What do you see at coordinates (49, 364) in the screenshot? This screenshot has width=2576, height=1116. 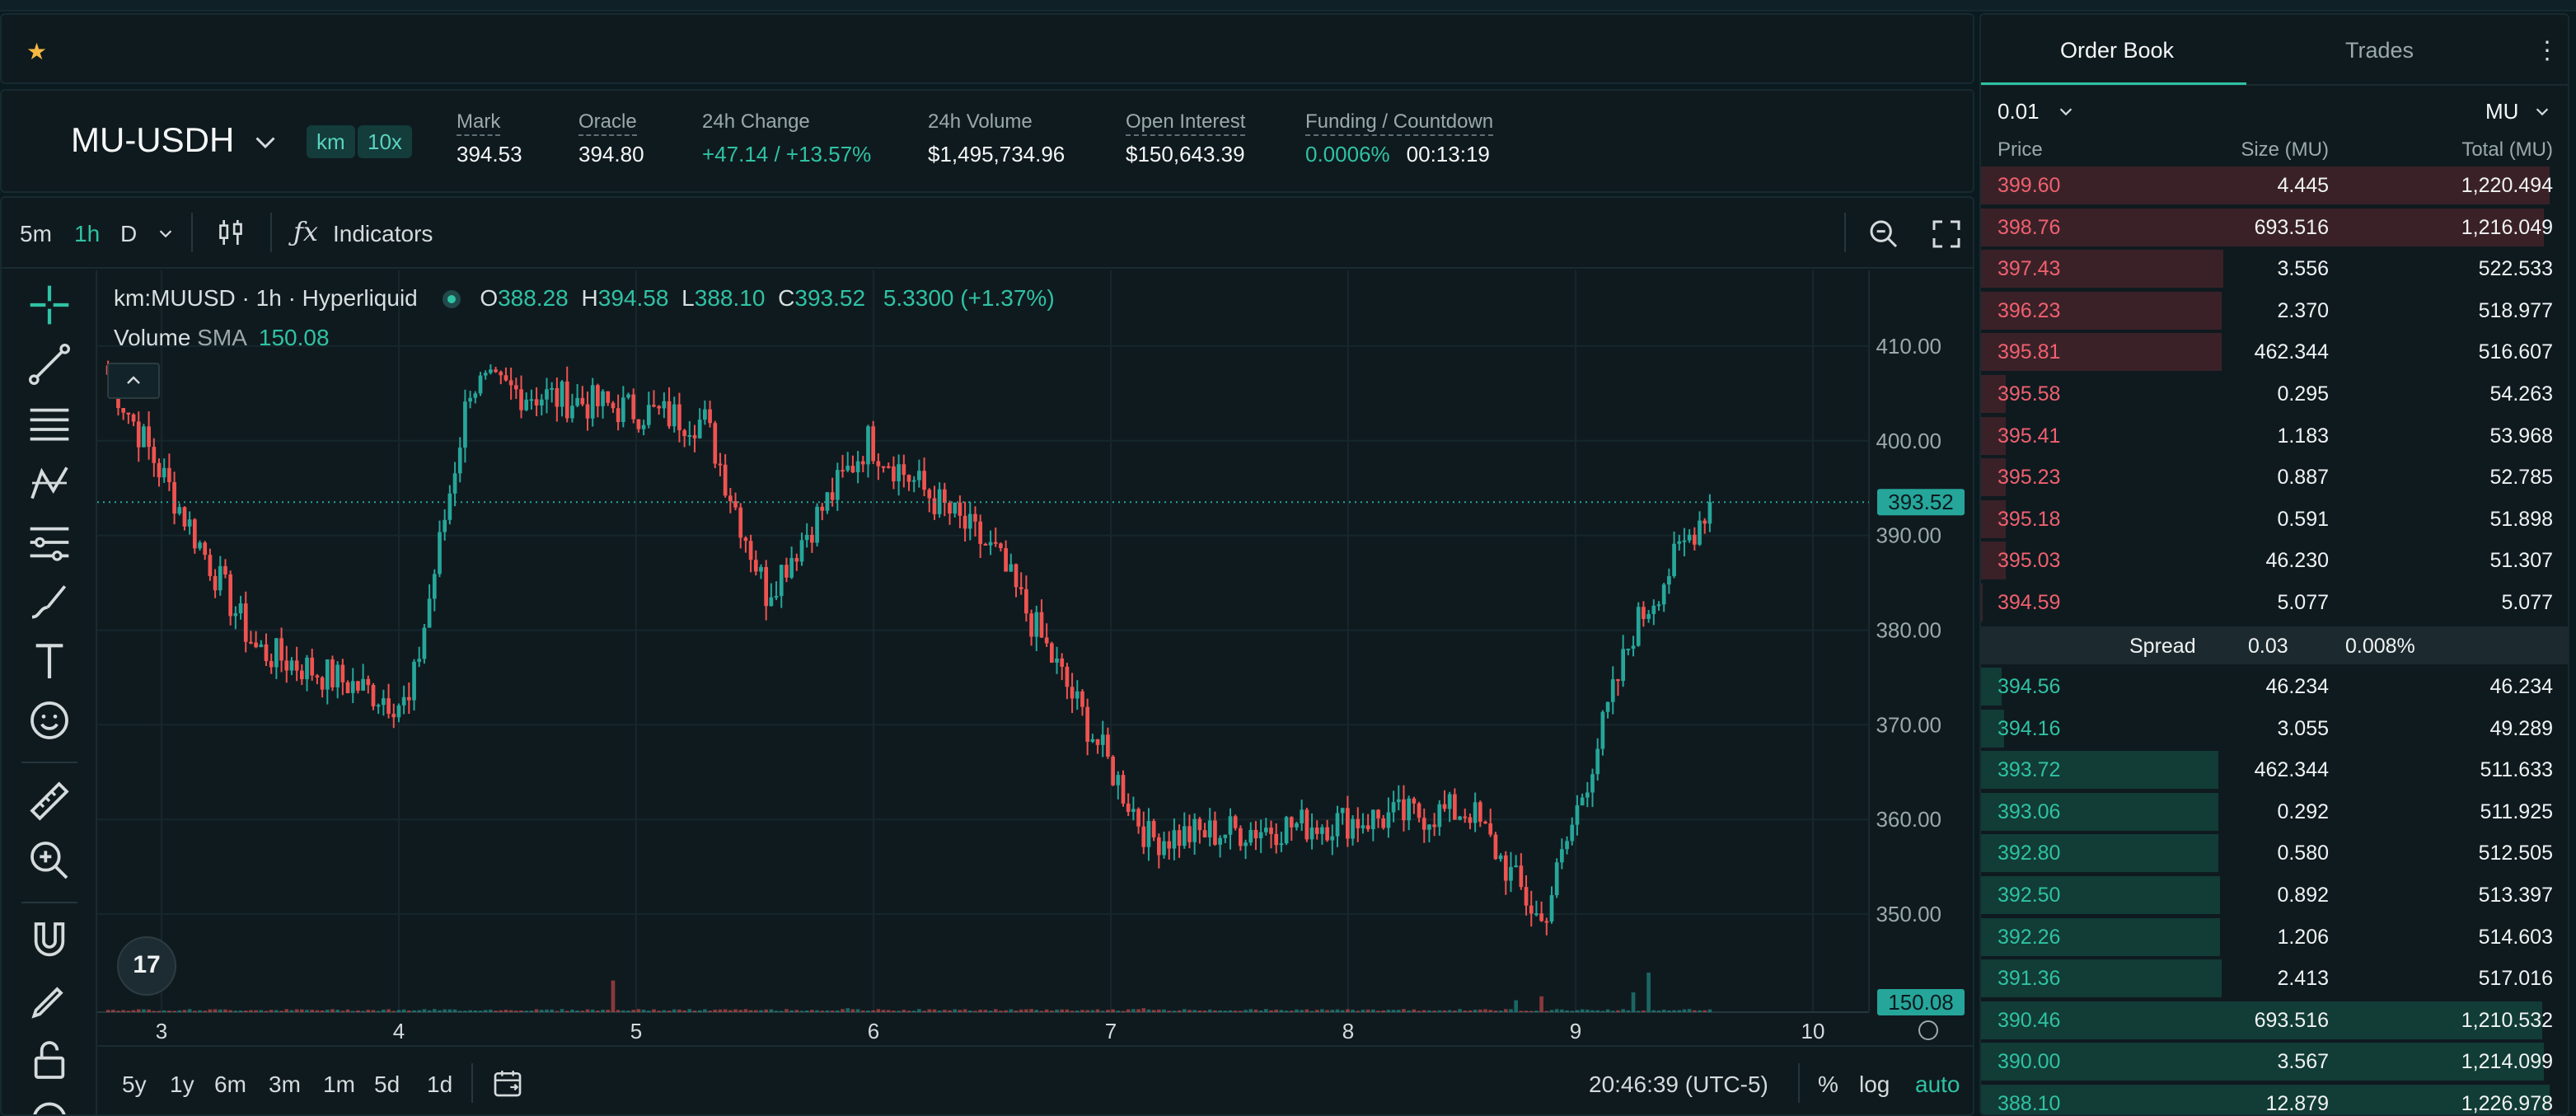 I see `trendline-icon` at bounding box center [49, 364].